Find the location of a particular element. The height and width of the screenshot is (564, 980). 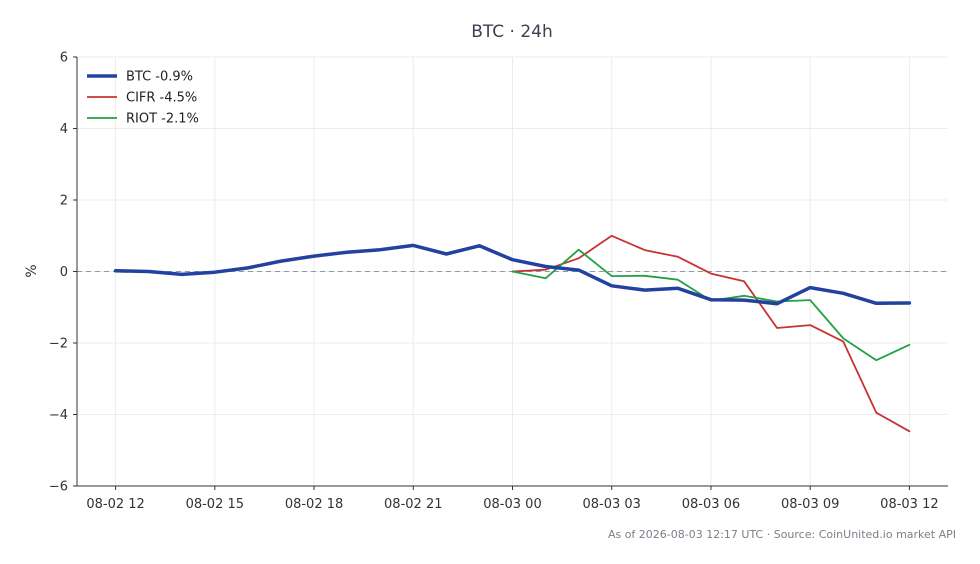

series-line-cifr is located at coordinates (711, 333).